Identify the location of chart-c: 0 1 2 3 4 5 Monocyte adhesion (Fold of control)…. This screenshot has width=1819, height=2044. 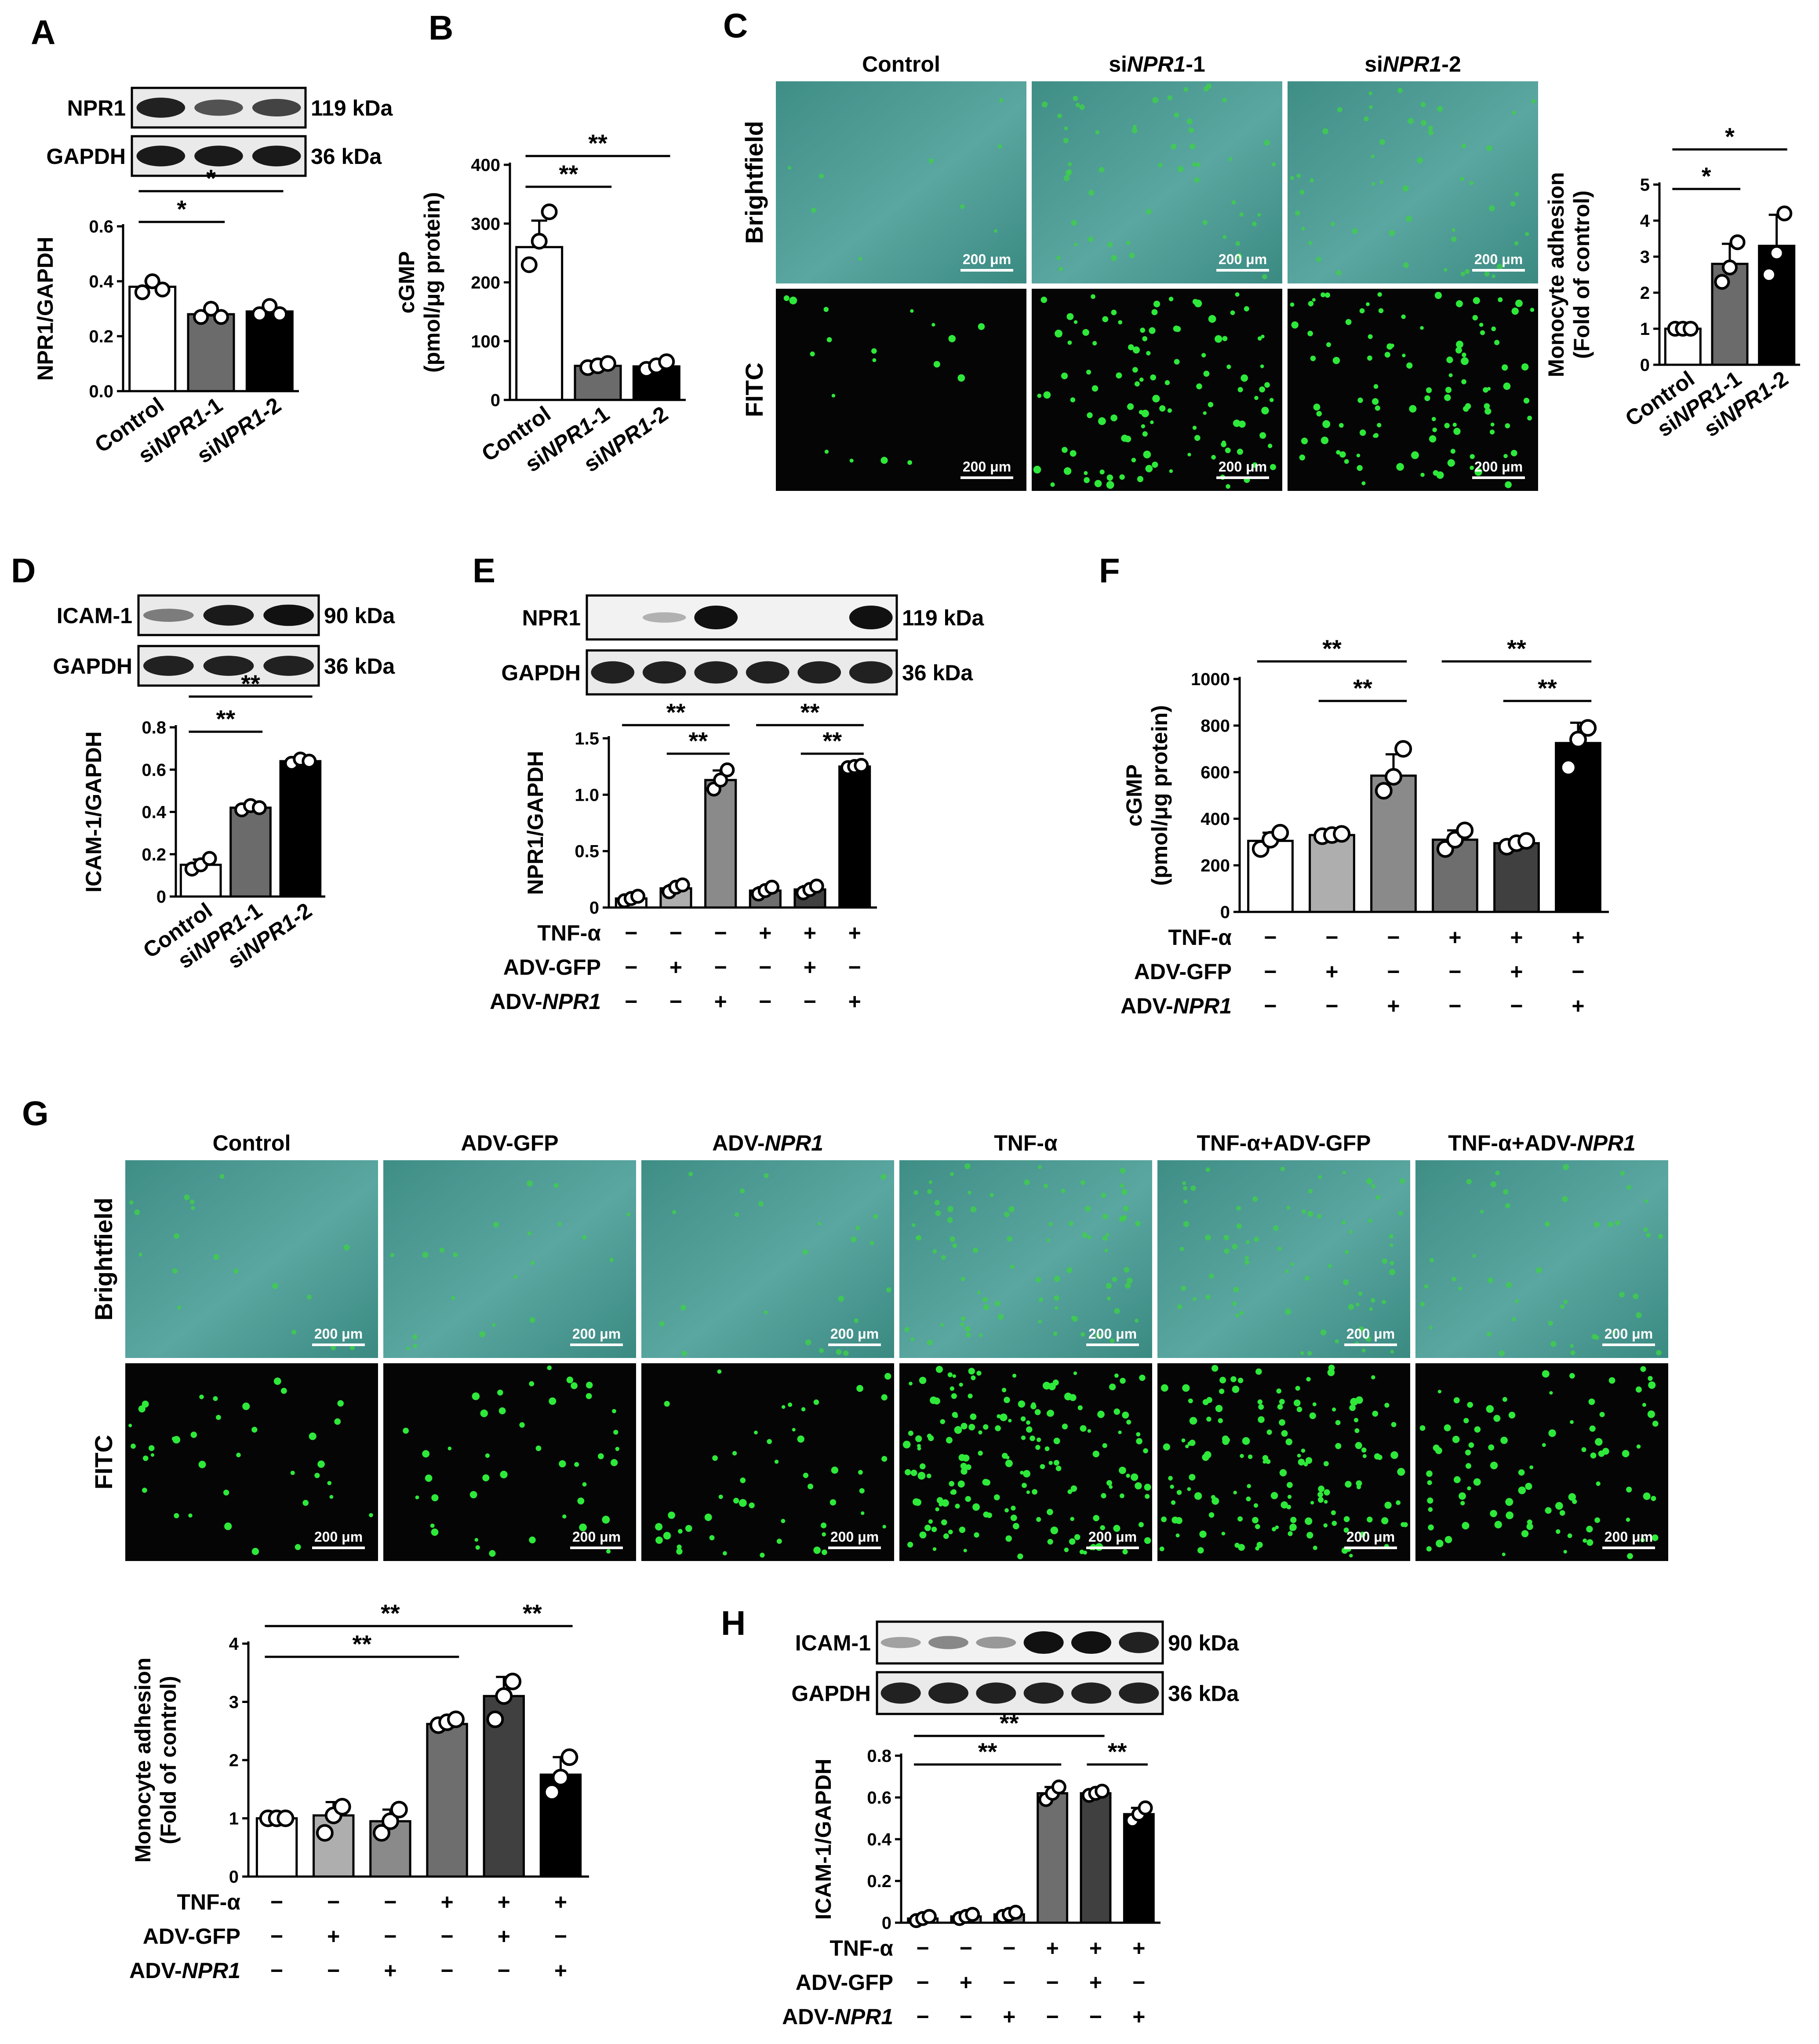
(1672, 282).